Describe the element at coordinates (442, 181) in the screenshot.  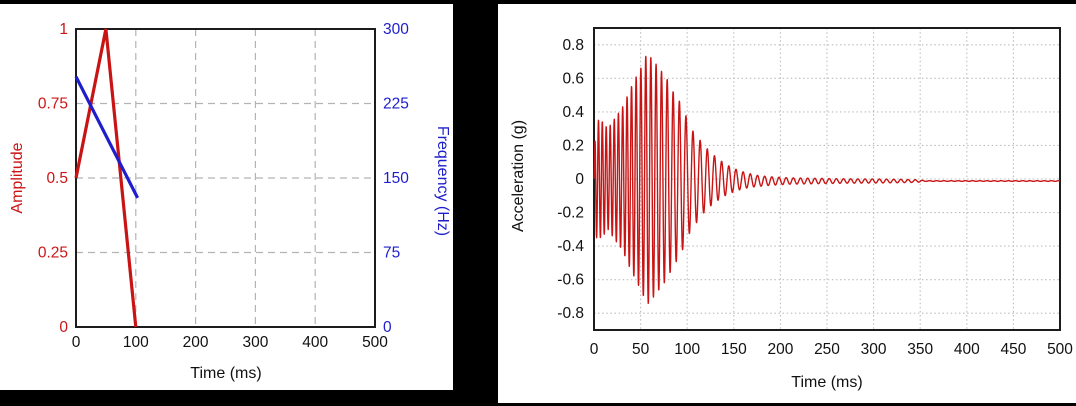
I see `left-chart-yaxis-right-label: Frequency (Hz)` at that location.